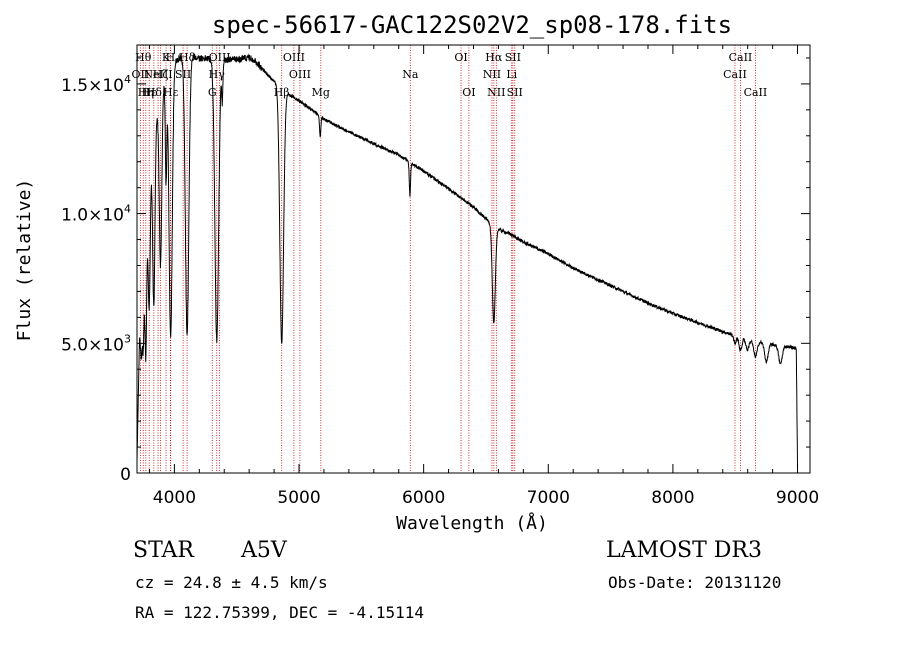  What do you see at coordinates (125, 475) in the screenshot?
I see `y-tick-label: 0` at bounding box center [125, 475].